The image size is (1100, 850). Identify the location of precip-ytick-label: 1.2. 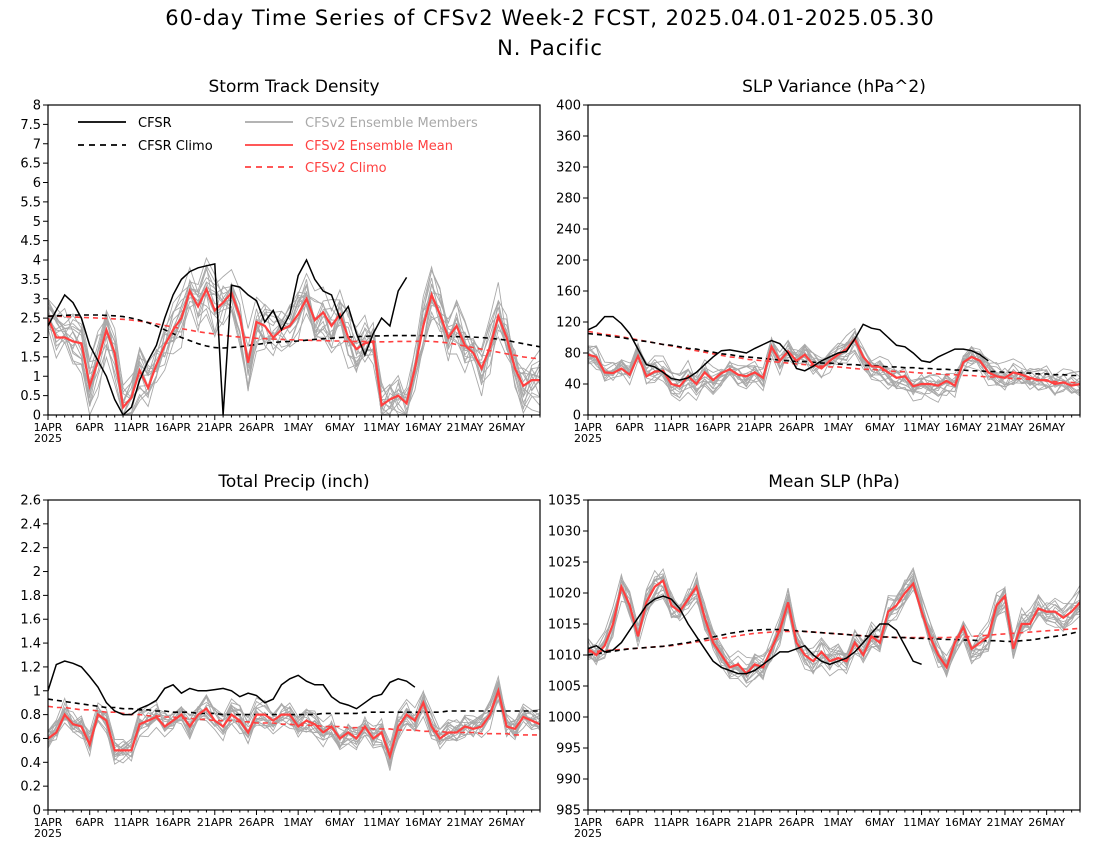
(30, 667).